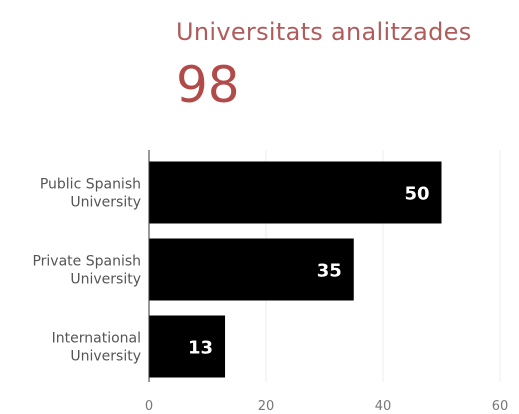  What do you see at coordinates (90, 194) in the screenshot?
I see `category-label: Public Spanish University` at bounding box center [90, 194].